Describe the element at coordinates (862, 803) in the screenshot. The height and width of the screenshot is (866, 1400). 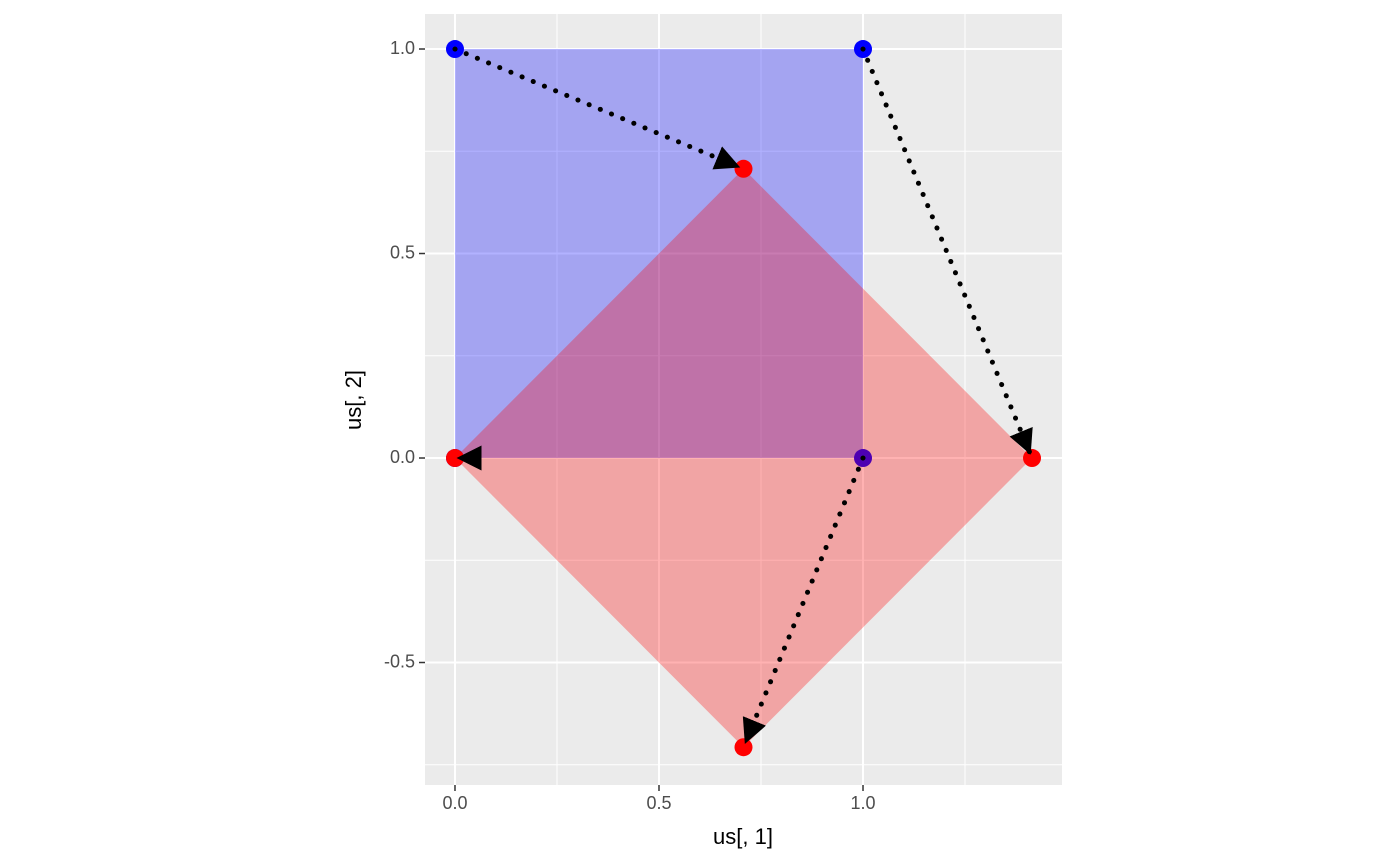
I see `x-tick-label: 1.0` at that location.